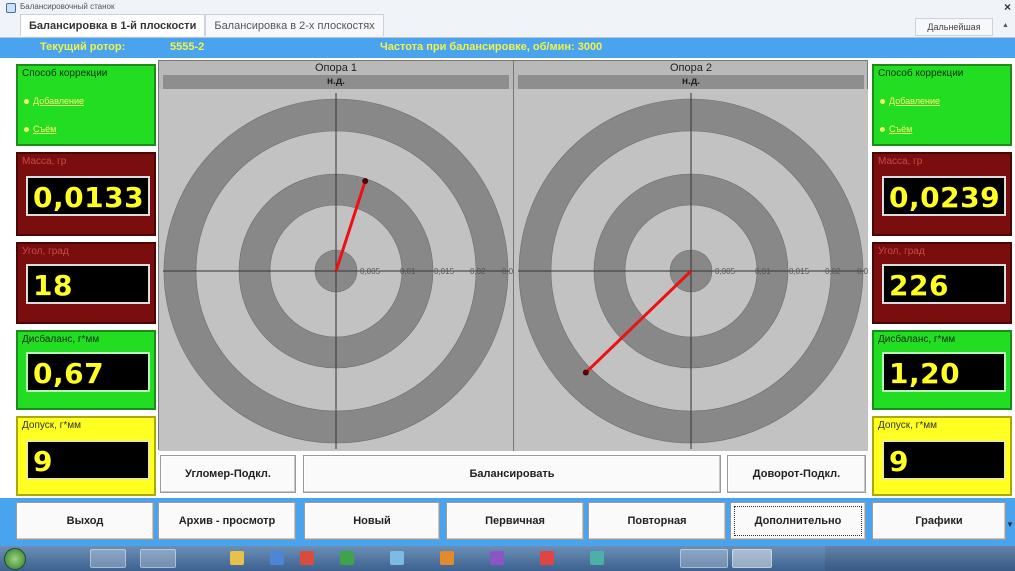  I want to click on exit-button: Выход, so click(85, 521).